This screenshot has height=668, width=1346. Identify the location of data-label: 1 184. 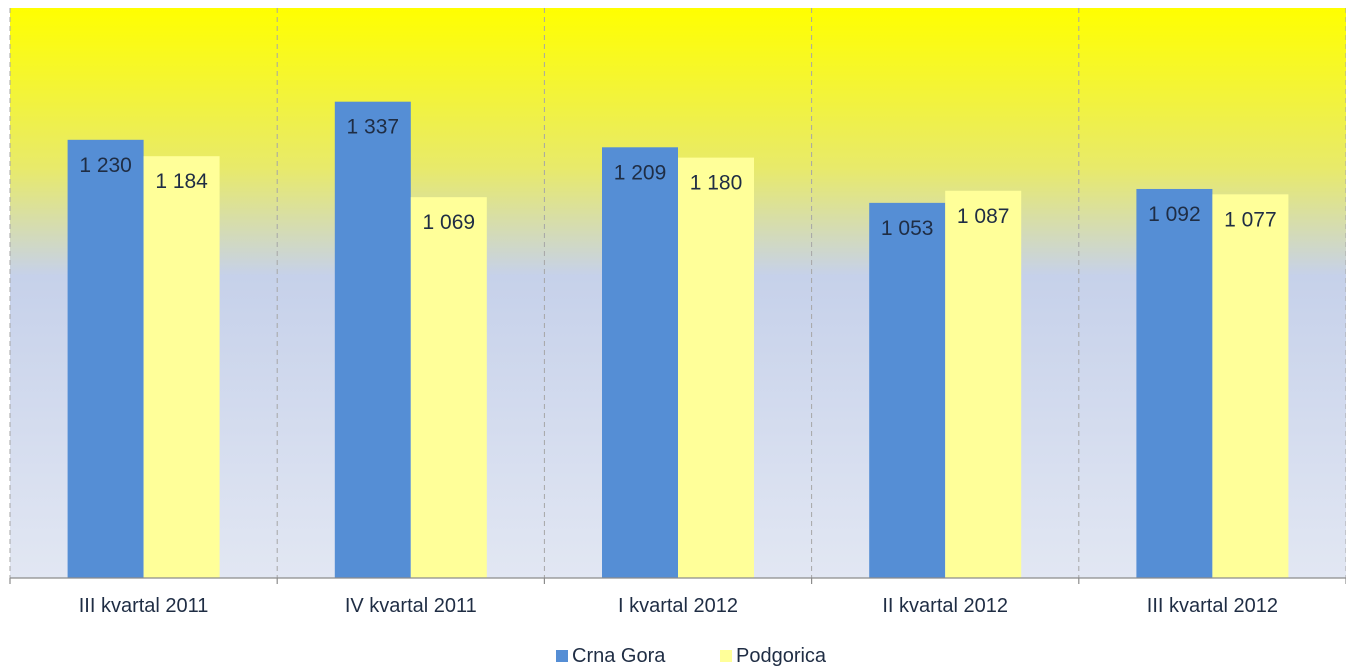
(181, 181).